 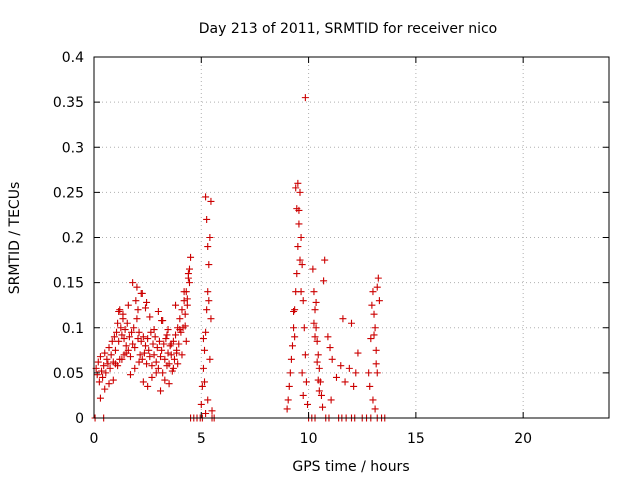 What do you see at coordinates (350, 467) in the screenshot?
I see `x-axis-label: GPS time / hours` at bounding box center [350, 467].